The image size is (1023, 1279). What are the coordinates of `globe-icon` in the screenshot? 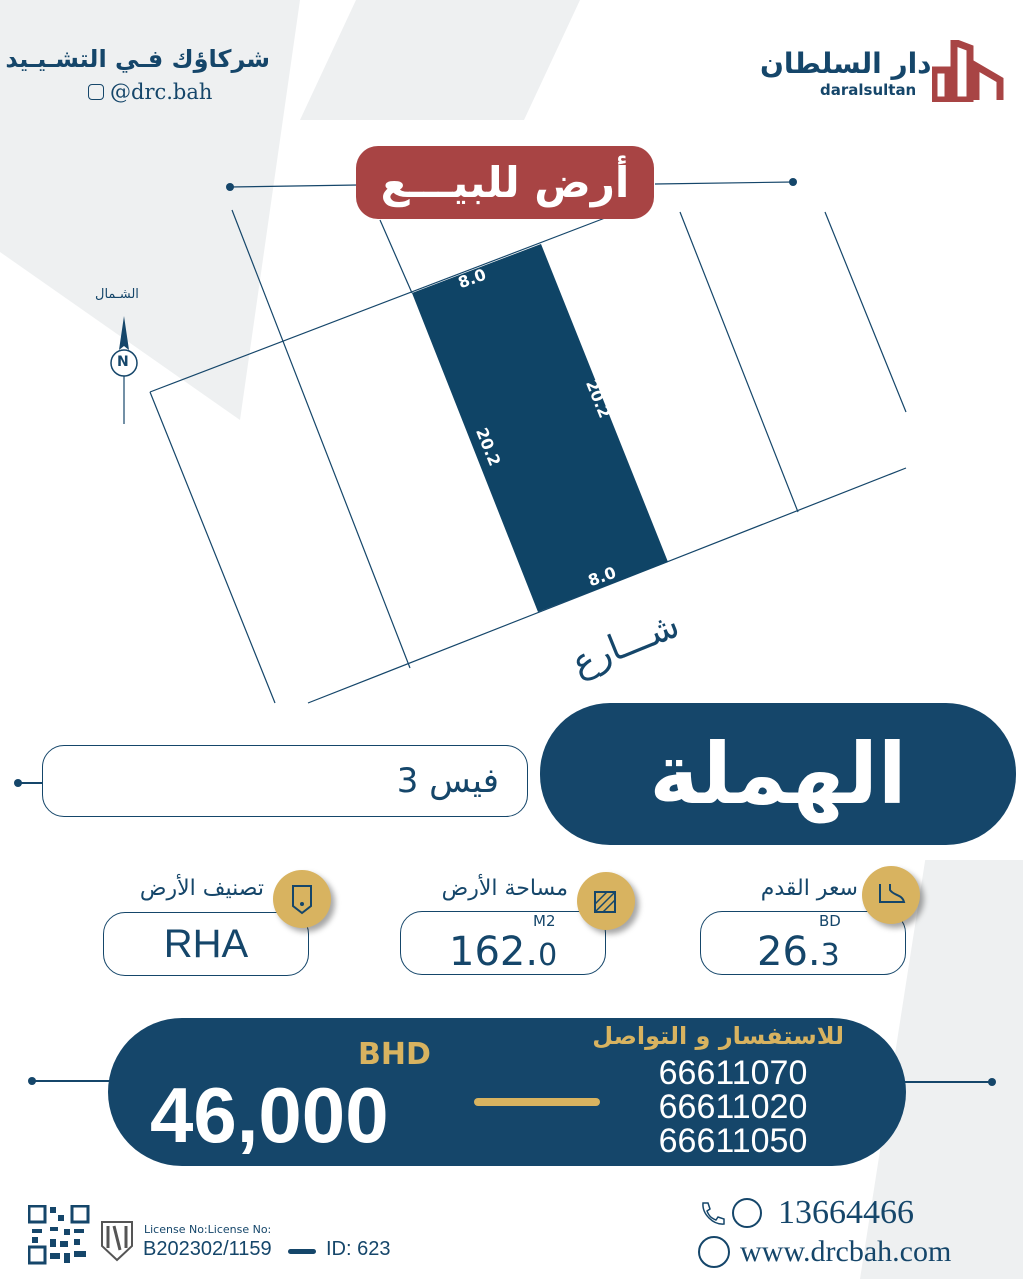 It's located at (714, 1252).